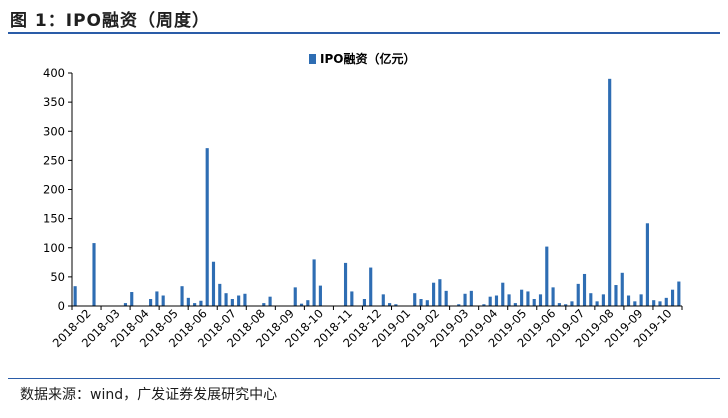 This screenshot has height=418, width=728. I want to click on legend: IPO融资（亿元）, so click(362, 58).